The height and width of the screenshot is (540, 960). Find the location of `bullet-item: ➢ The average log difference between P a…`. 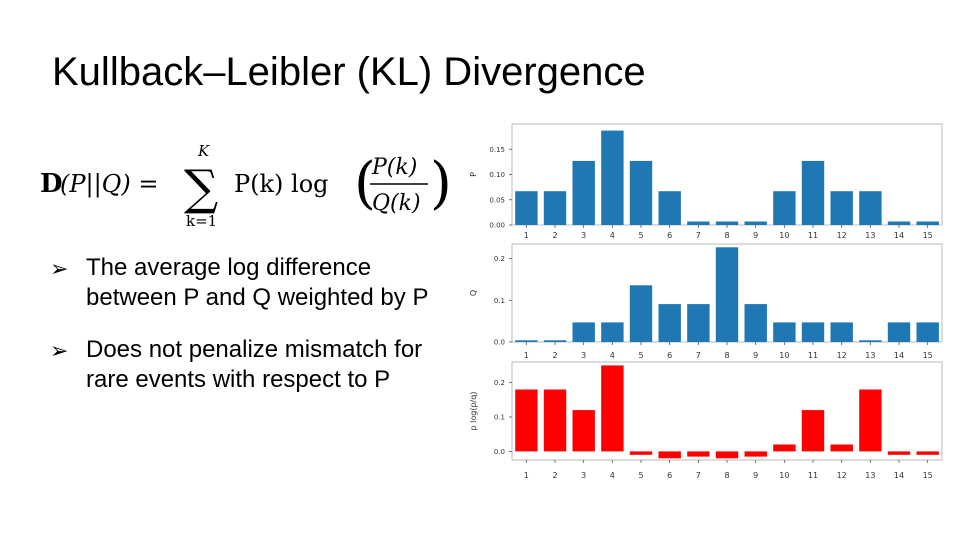

bullet-item: ➢ The average log difference between P a… is located at coordinates (257, 283).